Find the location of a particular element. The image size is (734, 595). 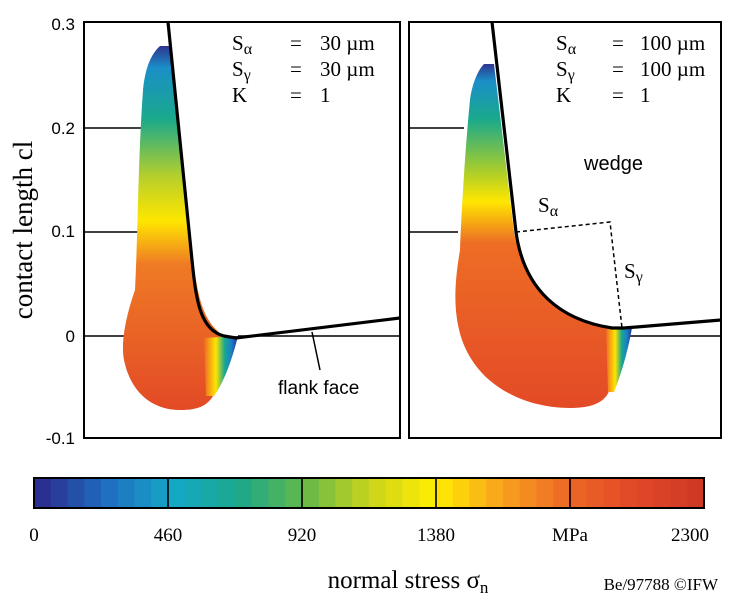

colorbar-tick-460: 460 is located at coordinates (168, 535).